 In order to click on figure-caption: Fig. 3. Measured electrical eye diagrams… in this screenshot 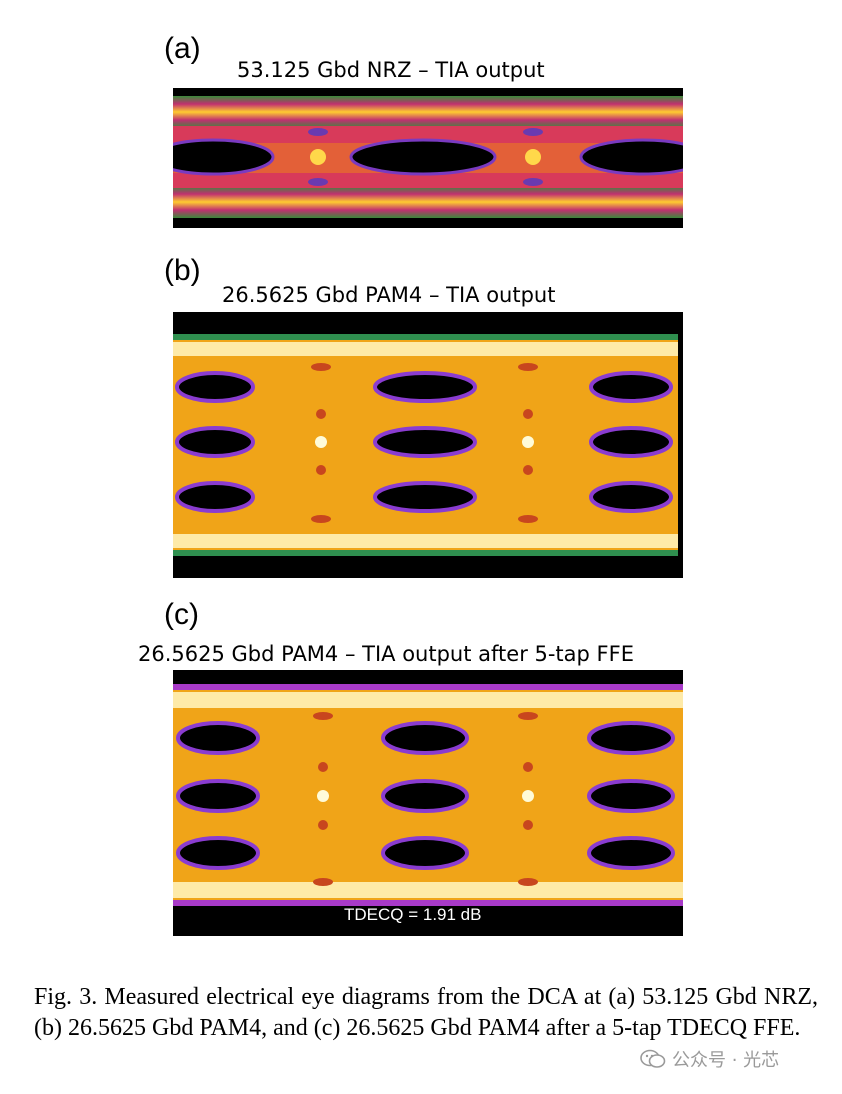, I will do `click(426, 1012)`.